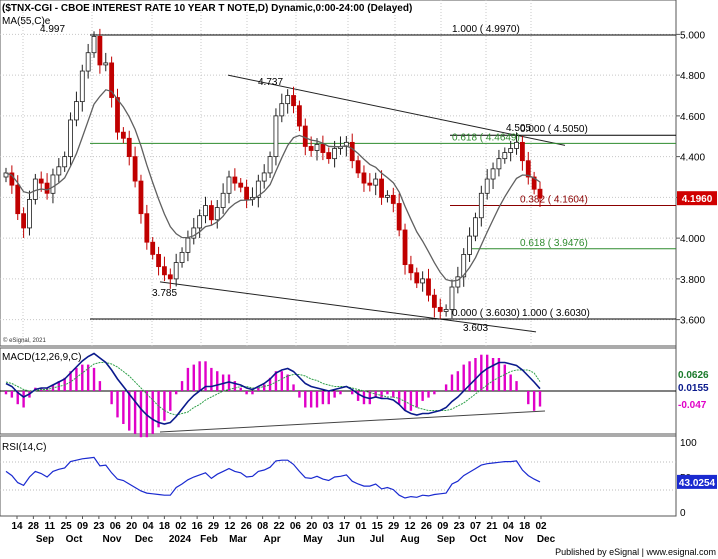 The image size is (718, 559). I want to click on x-month-label: 2024, so click(180, 539).